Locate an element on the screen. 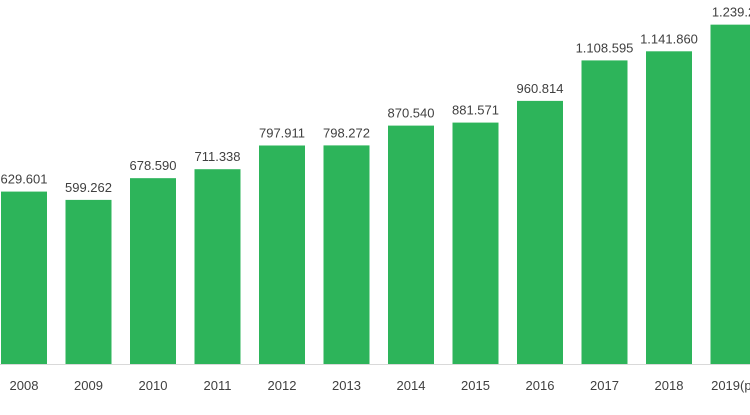 The image size is (750, 415). bar-2015 is located at coordinates (476, 243).